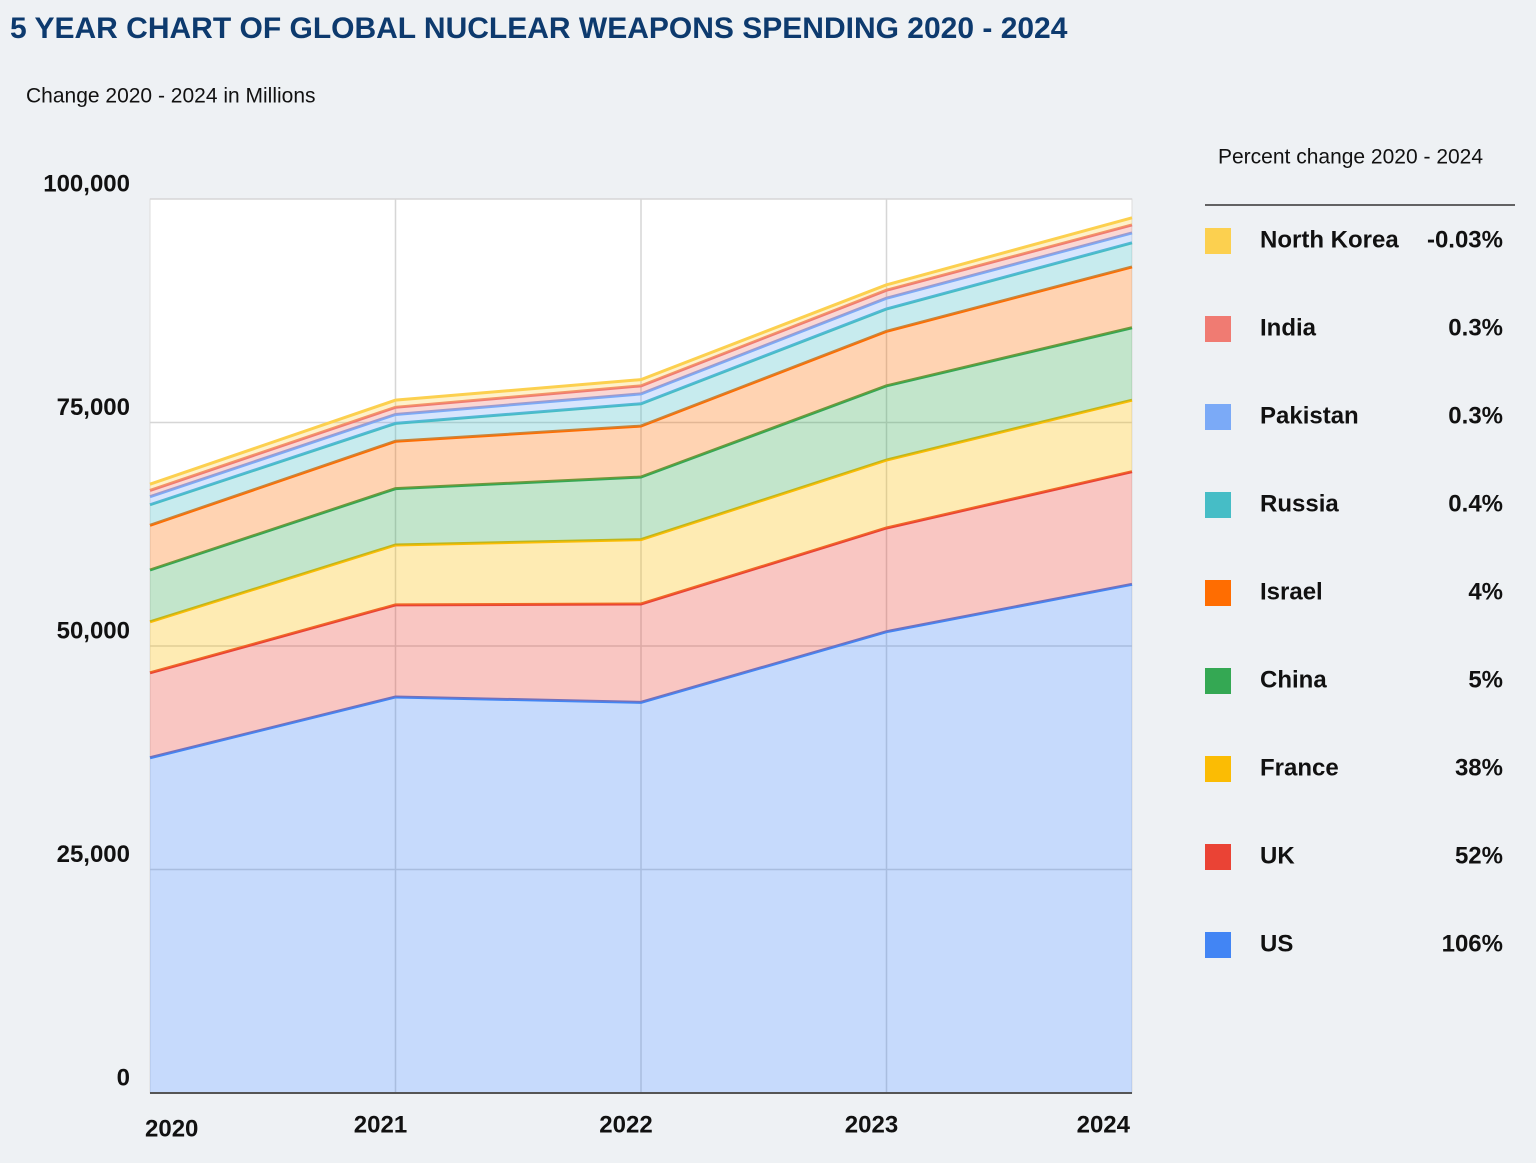  I want to click on legend-label: Pakistan, so click(1309, 415).